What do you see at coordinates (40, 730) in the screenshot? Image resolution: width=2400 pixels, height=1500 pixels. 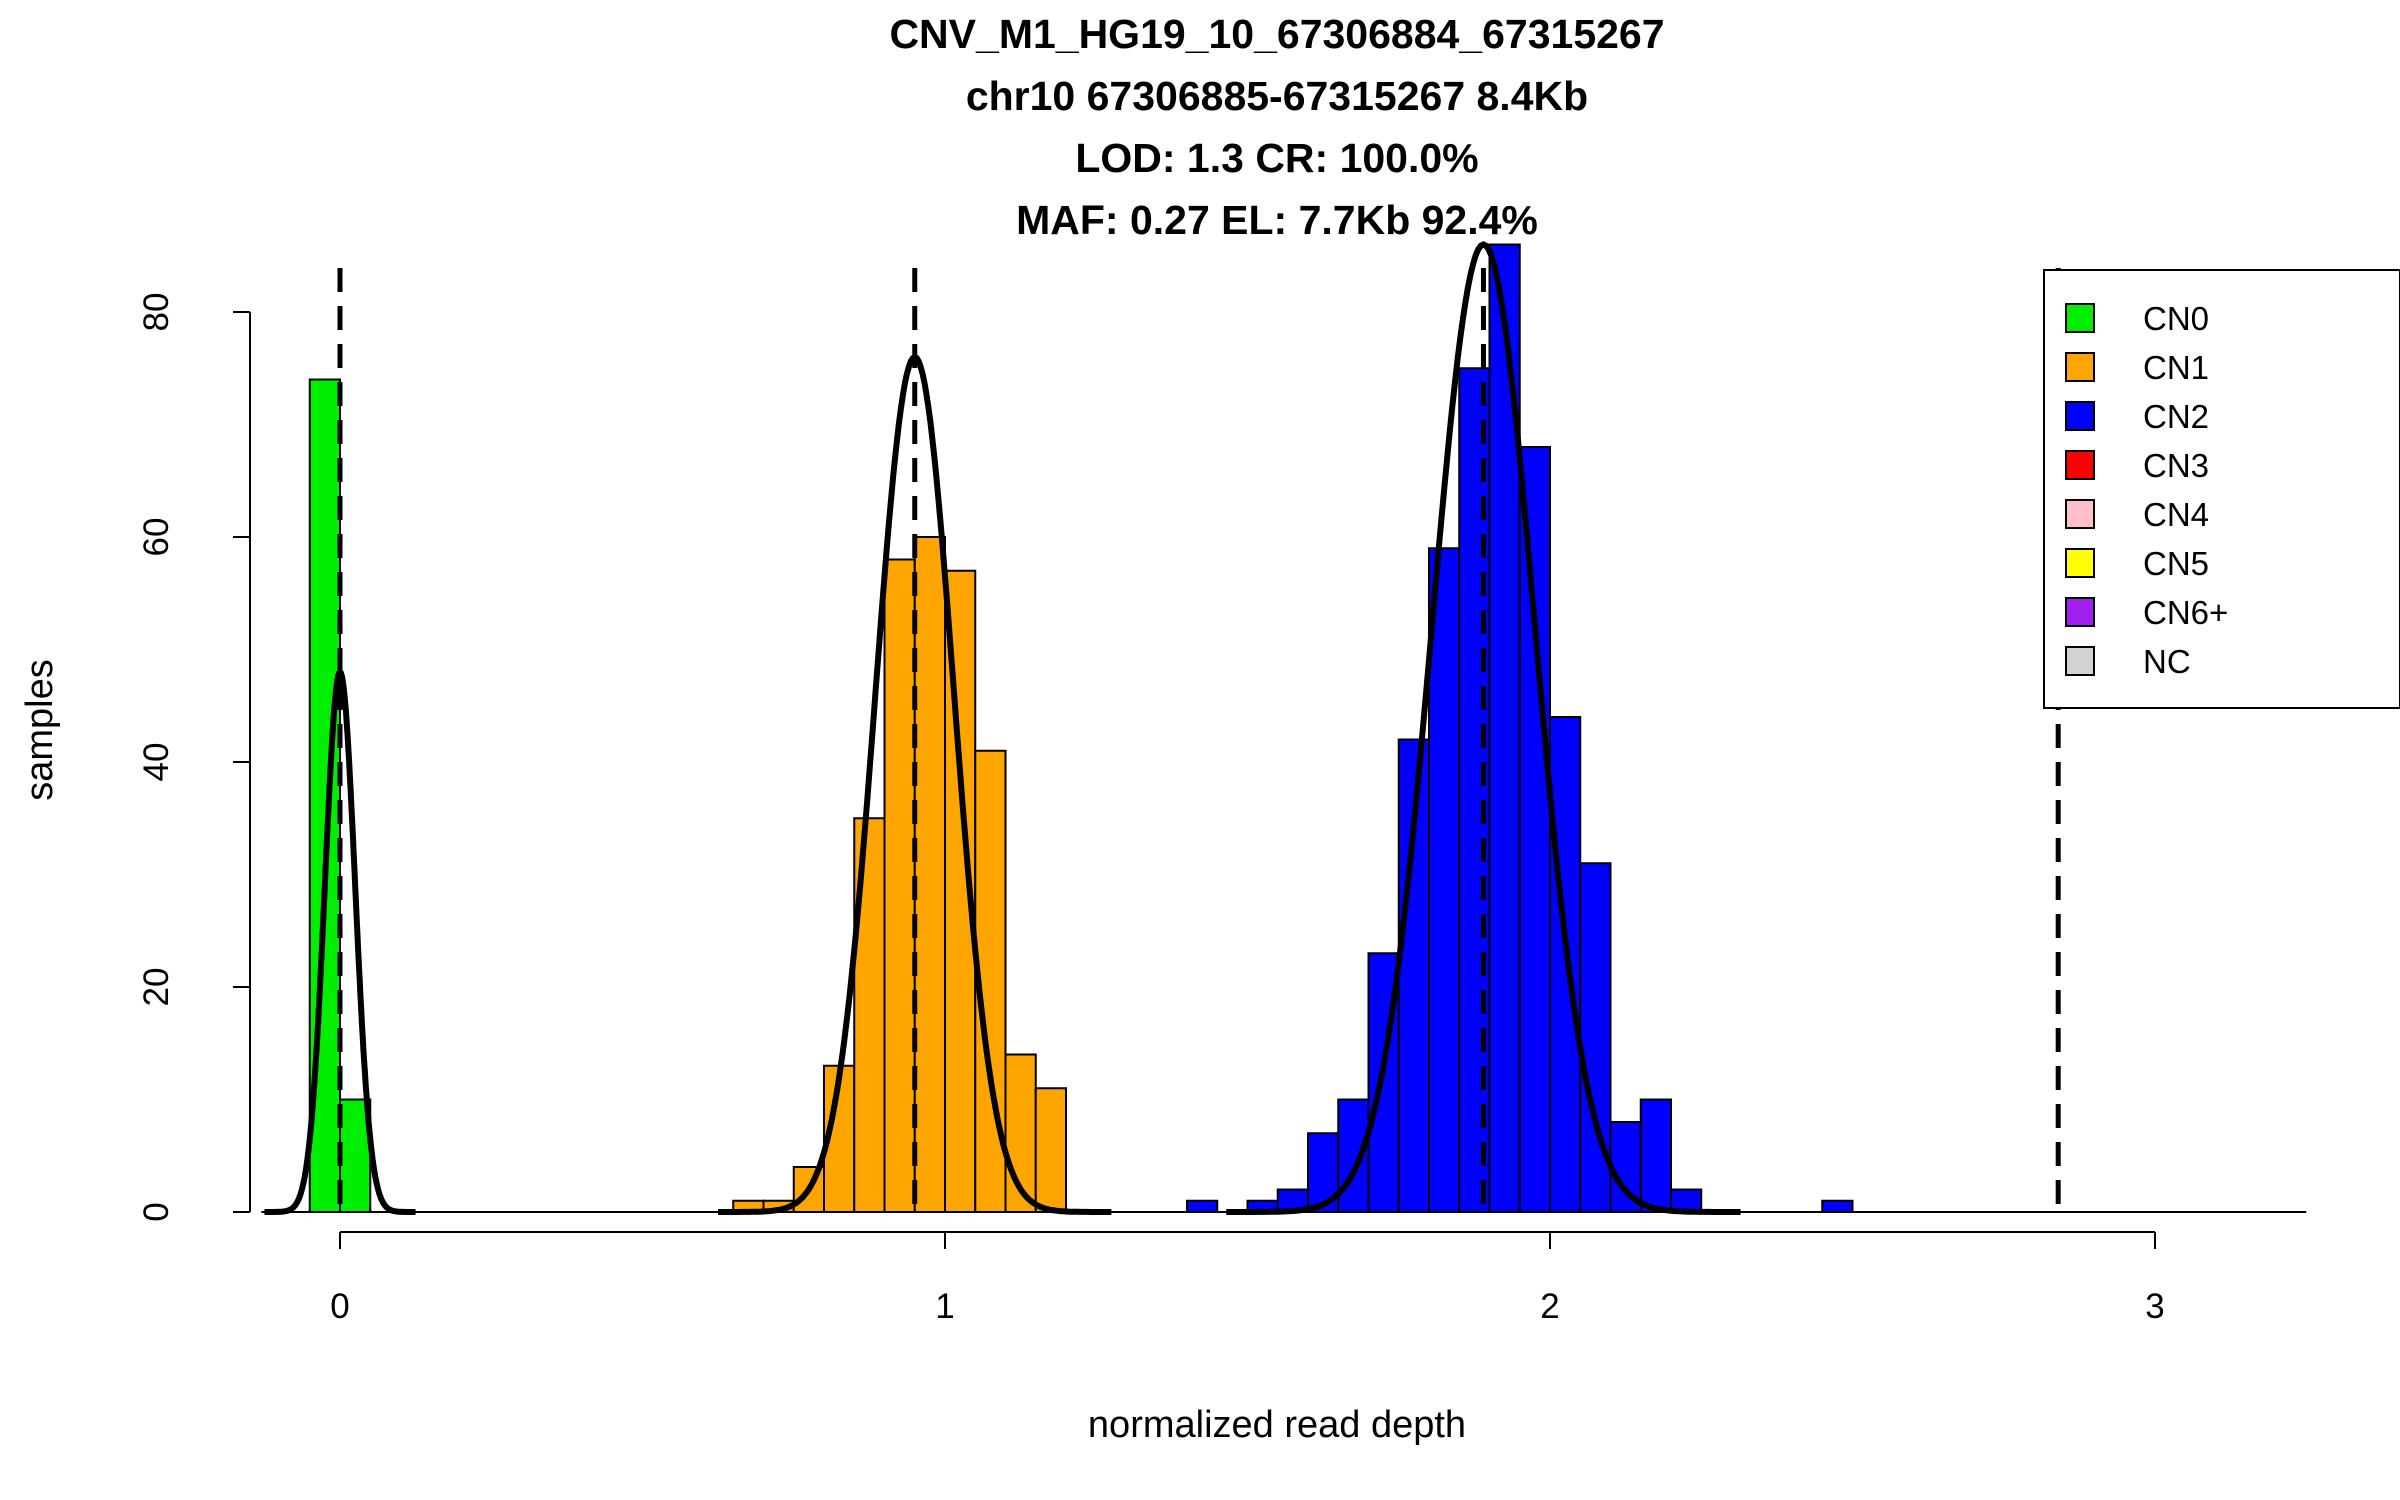 I see `y-axis-label: samples` at bounding box center [40, 730].